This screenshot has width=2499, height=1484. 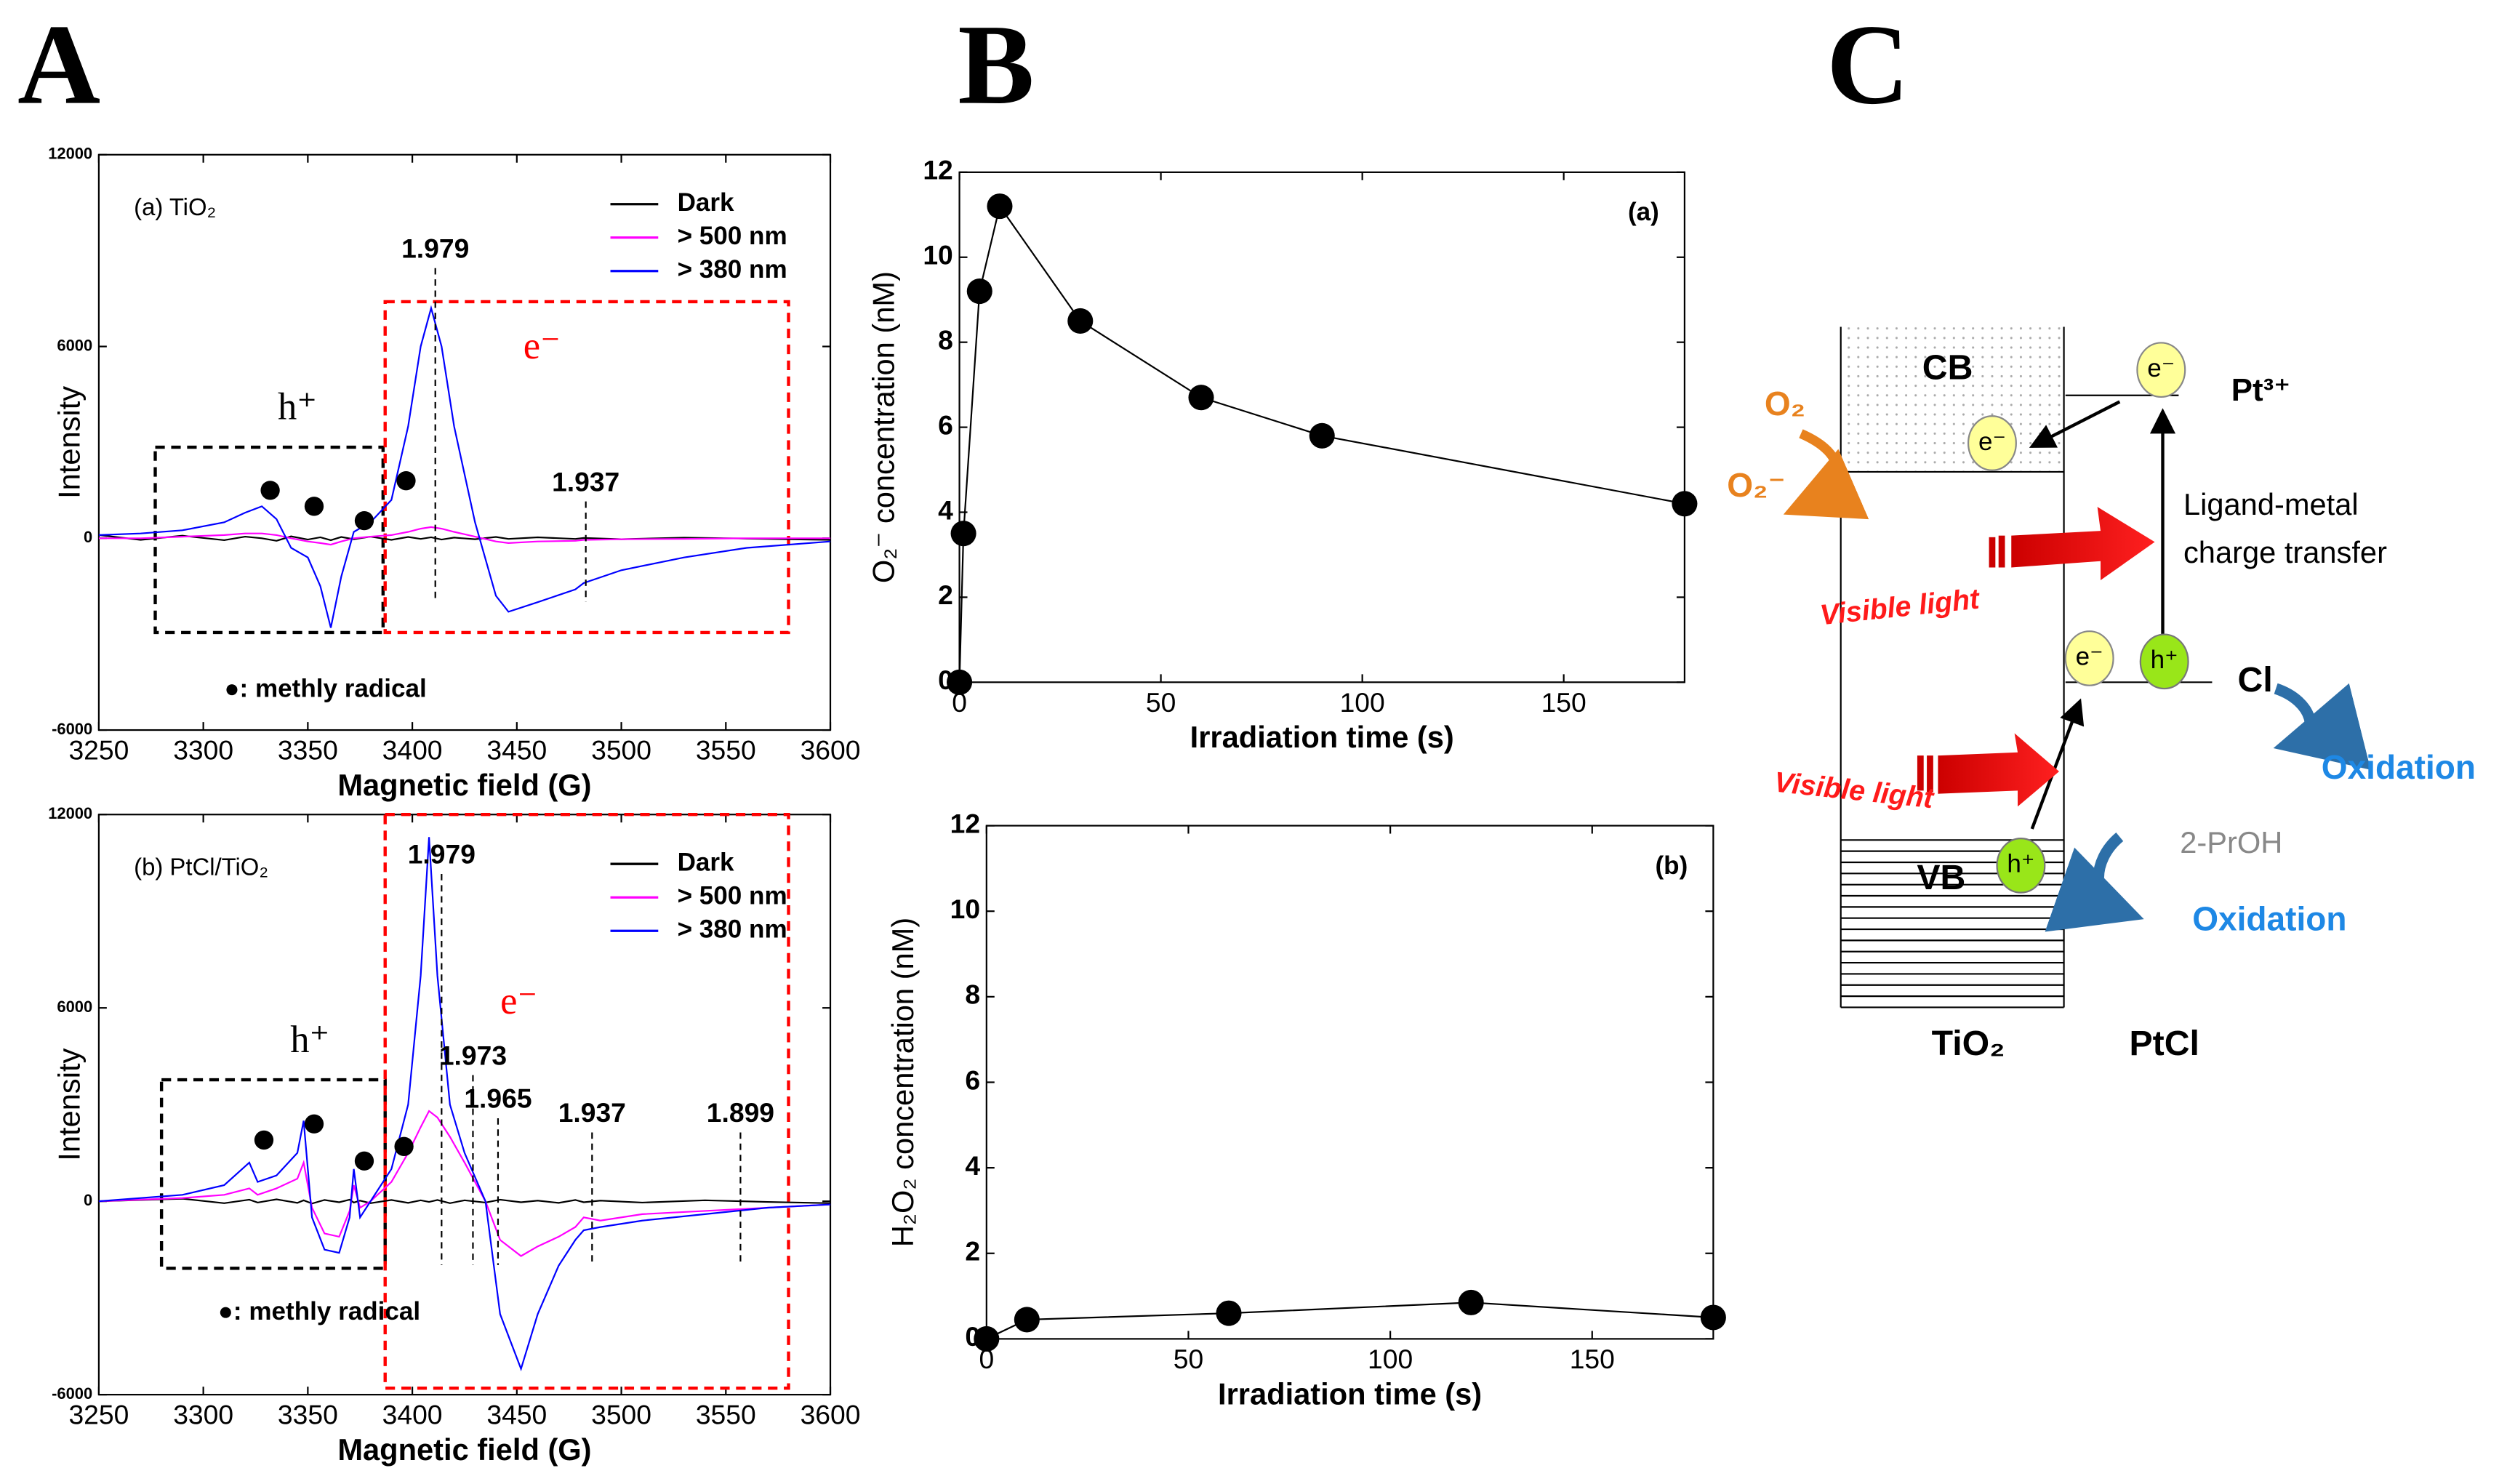 I want to click on ptcl-label: PtCl, so click(x=2164, y=1043).